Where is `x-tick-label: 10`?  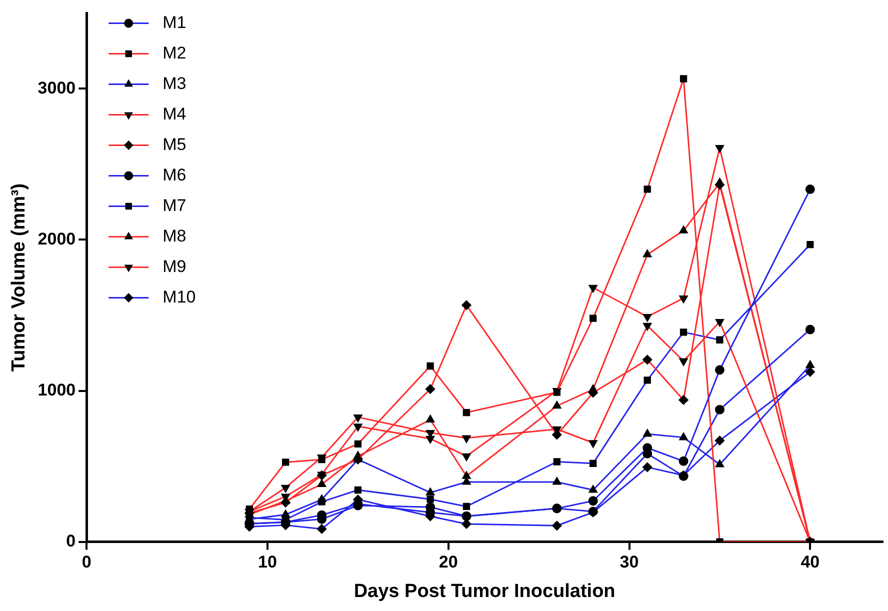 x-tick-label: 10 is located at coordinates (267, 562).